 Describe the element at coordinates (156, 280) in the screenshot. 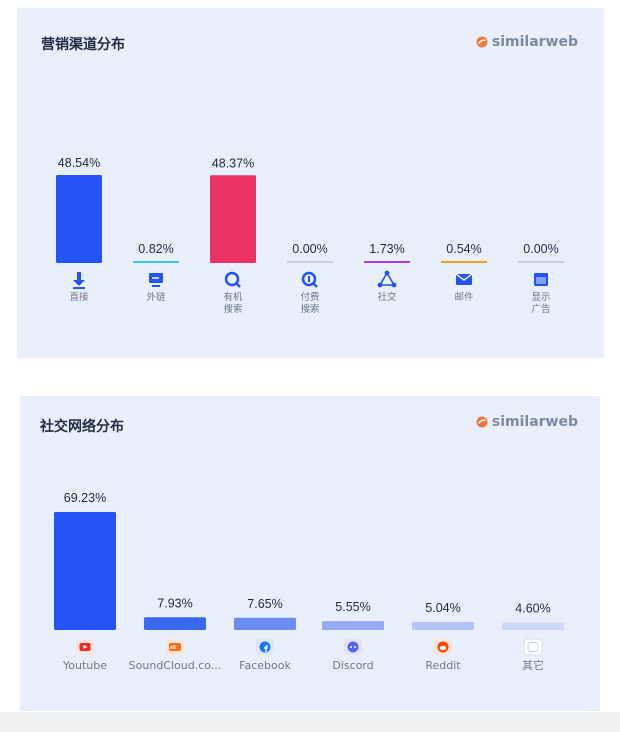

I see `monitor-icon` at that location.